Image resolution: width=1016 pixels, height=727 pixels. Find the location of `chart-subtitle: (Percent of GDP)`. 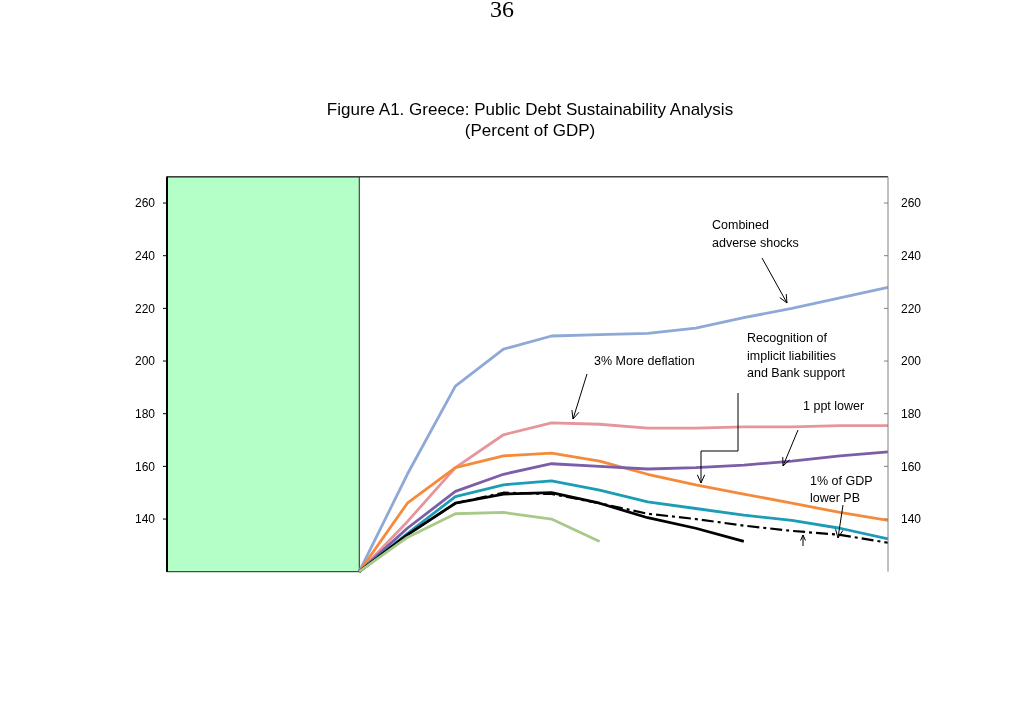

chart-subtitle: (Percent of GDP) is located at coordinates (530, 130).